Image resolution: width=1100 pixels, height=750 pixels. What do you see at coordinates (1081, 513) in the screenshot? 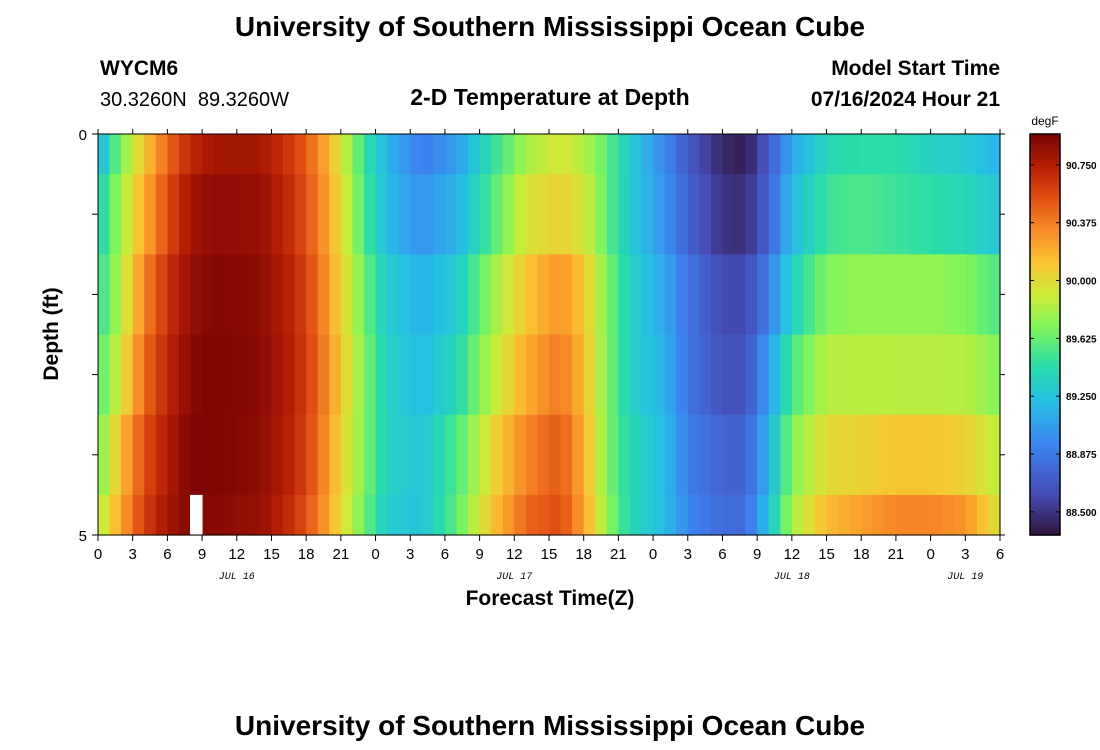
I see `colorbar-tick-label: 88.500` at bounding box center [1081, 513].